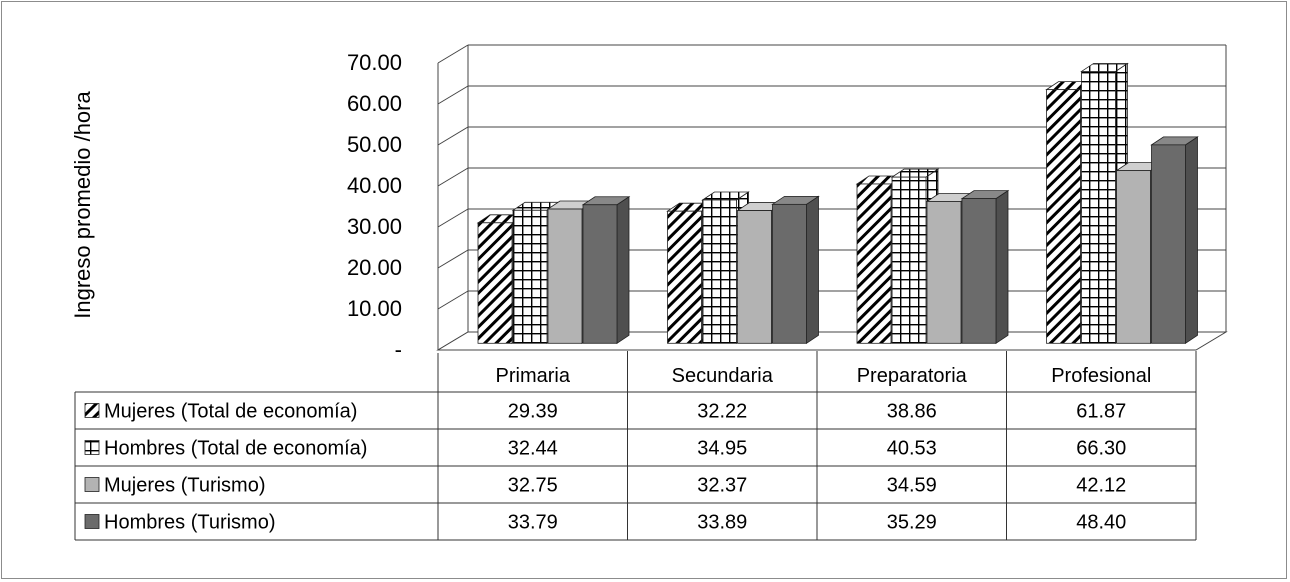 Image resolution: width=1290 pixels, height=582 pixels. I want to click on x-tick-label: Secundaria, so click(723, 376).